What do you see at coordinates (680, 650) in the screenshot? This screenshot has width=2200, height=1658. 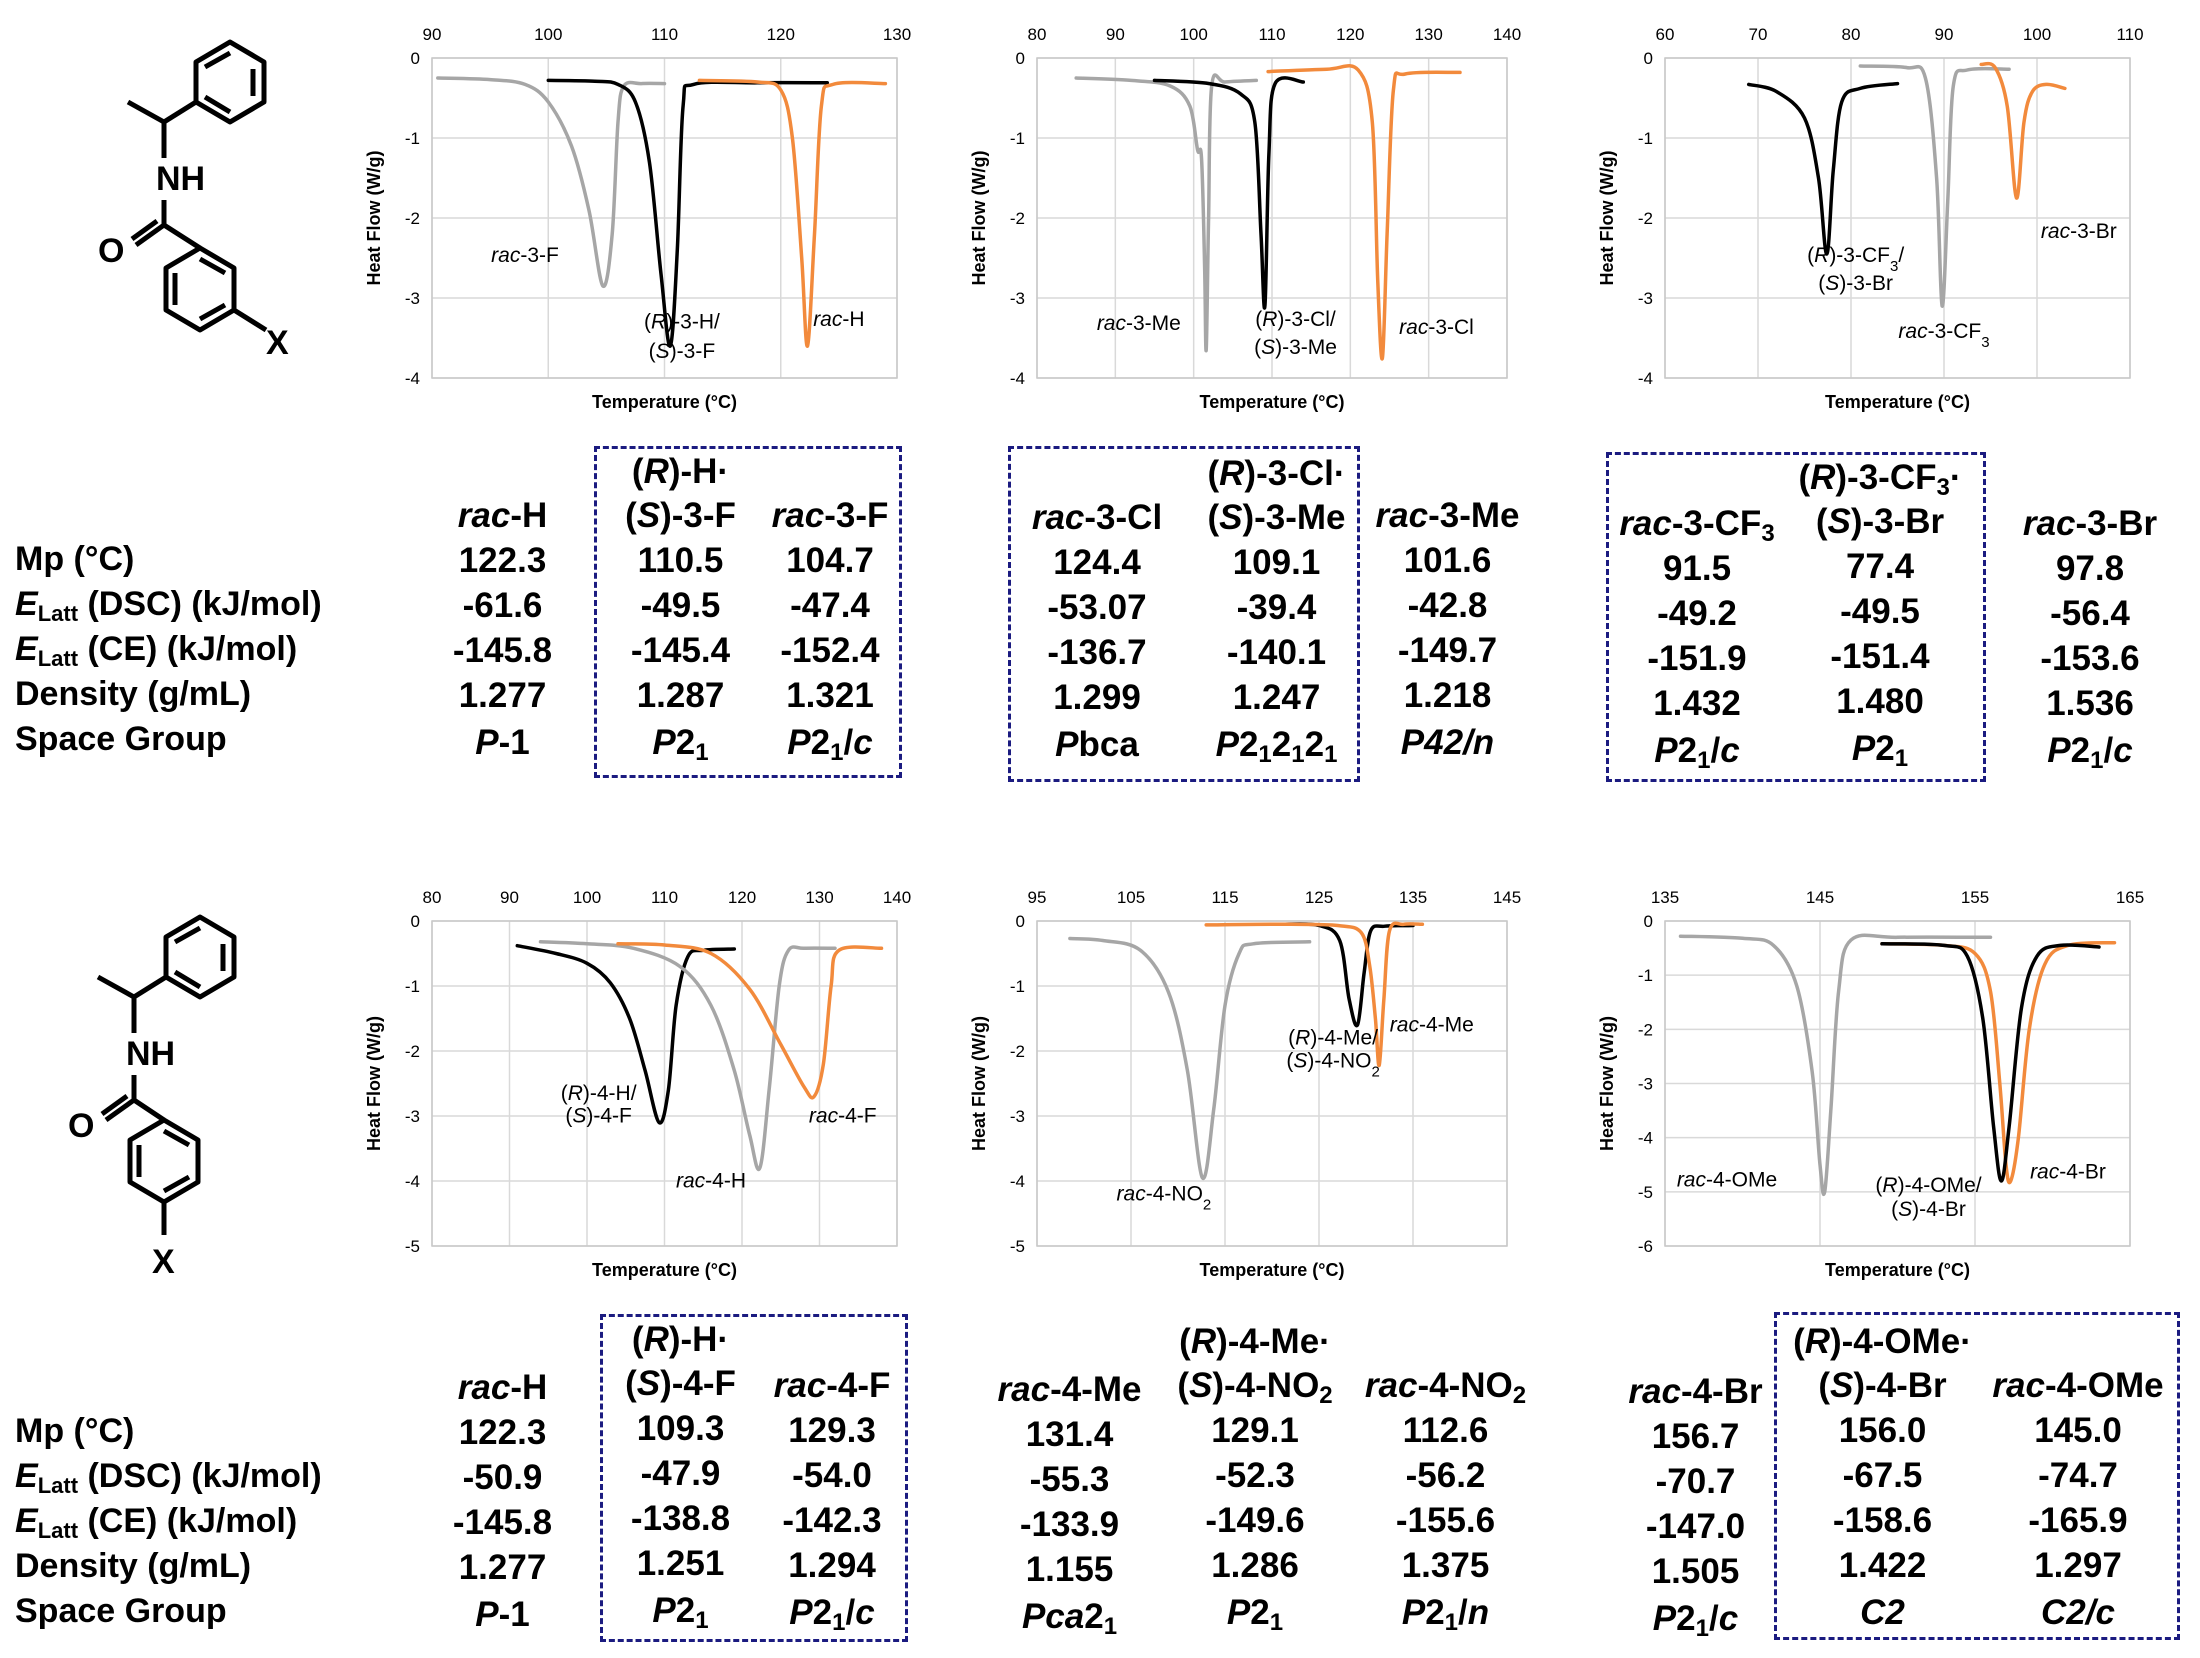 I see `cell-e-ce: -145.4` at bounding box center [680, 650].